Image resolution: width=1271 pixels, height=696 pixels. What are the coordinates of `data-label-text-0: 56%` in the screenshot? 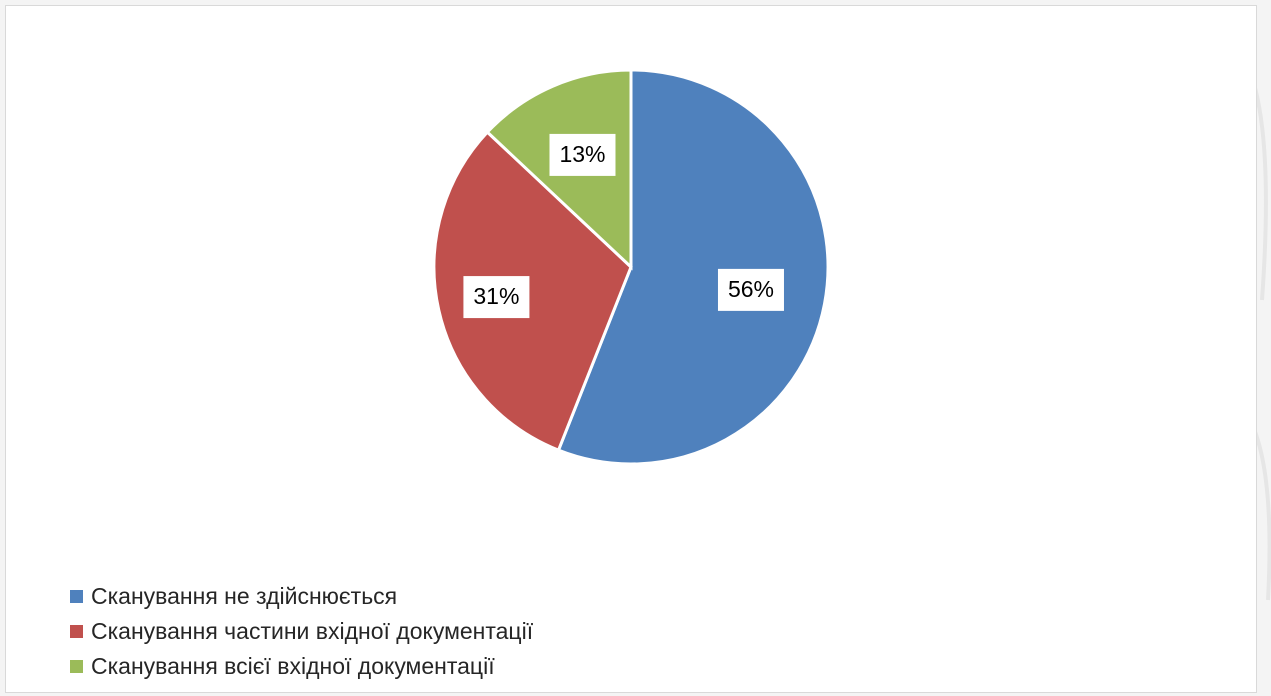 It's located at (751, 289).